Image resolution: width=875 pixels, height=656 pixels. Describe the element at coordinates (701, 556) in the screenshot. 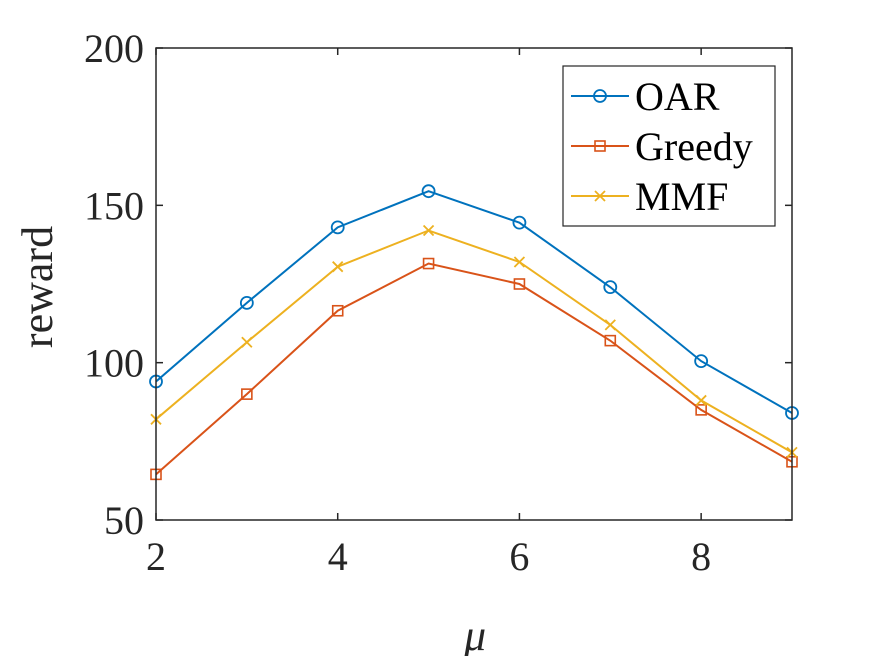

I see `x-tick-label: 8` at that location.